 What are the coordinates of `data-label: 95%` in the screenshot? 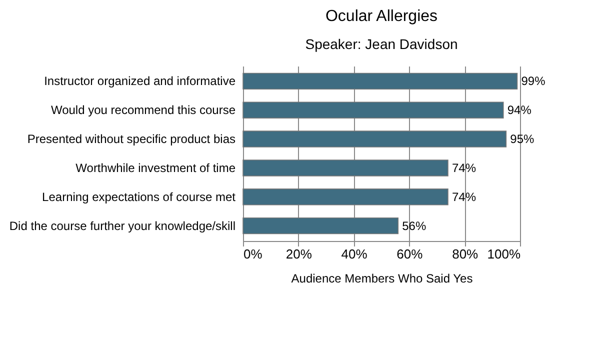 It's located at (522, 139).